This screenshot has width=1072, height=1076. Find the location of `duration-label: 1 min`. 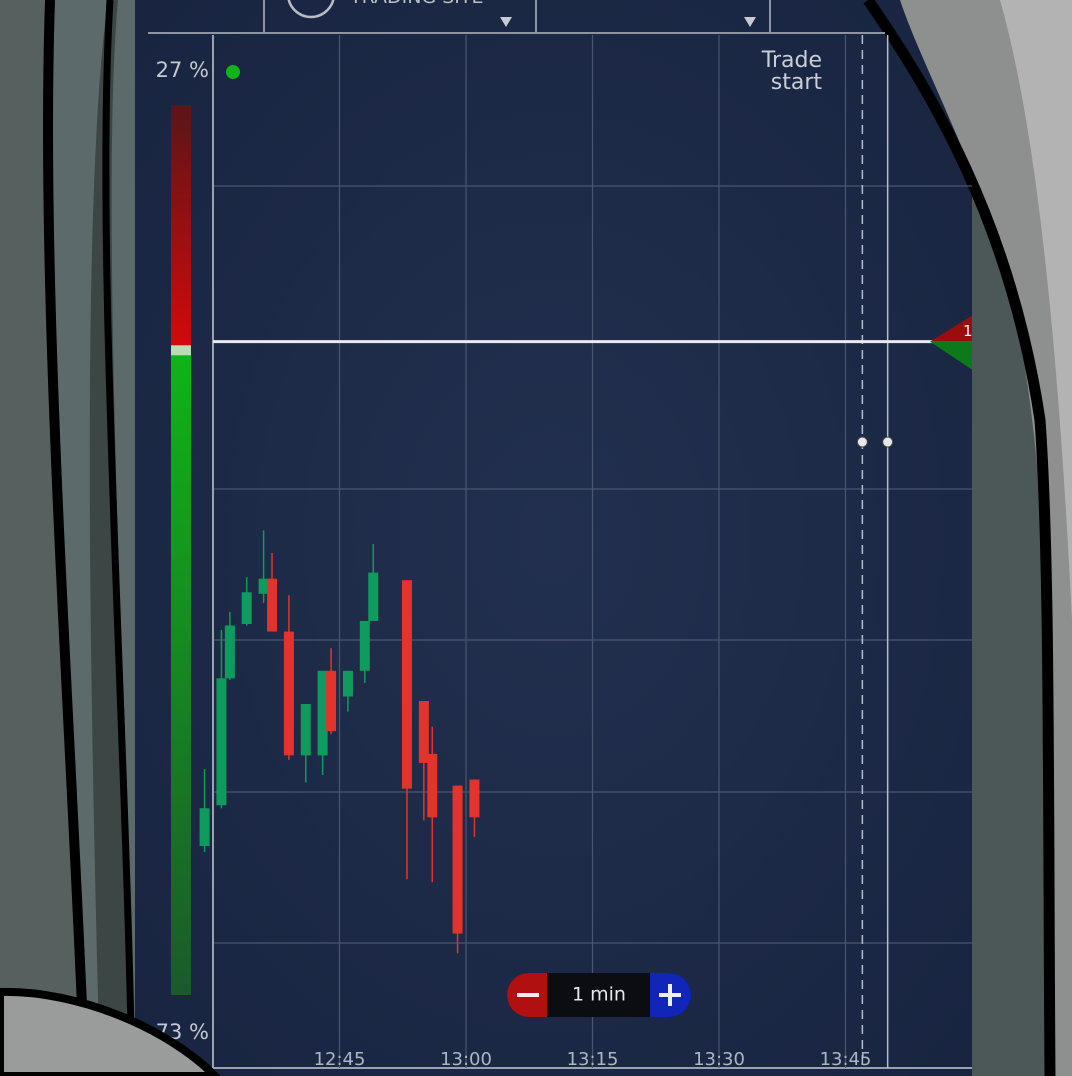

duration-label: 1 min is located at coordinates (599, 995).